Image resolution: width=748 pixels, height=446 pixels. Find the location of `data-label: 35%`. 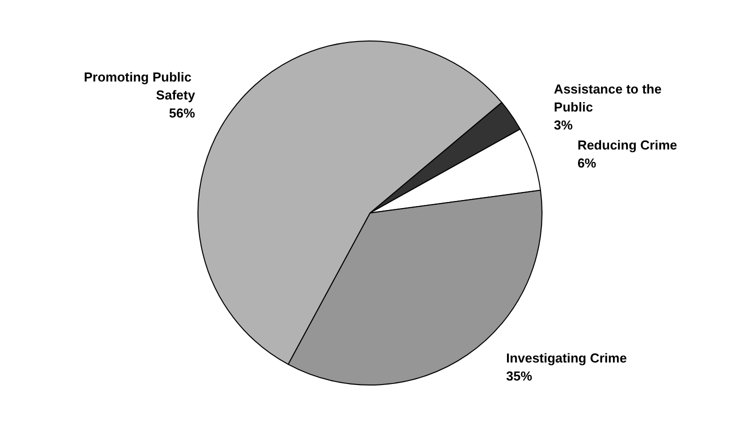

data-label: 35% is located at coordinates (519, 376).